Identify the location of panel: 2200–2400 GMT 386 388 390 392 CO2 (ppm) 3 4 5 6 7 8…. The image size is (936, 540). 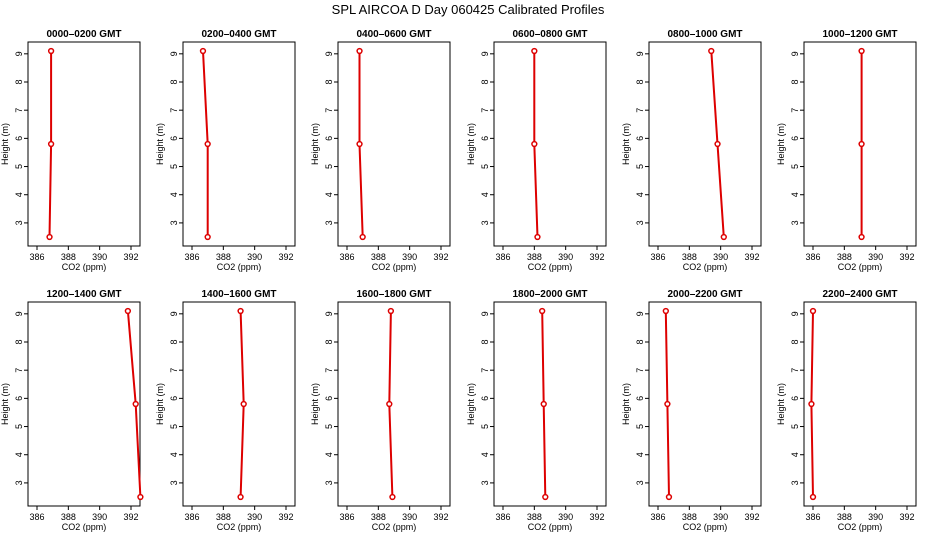
(846, 410).